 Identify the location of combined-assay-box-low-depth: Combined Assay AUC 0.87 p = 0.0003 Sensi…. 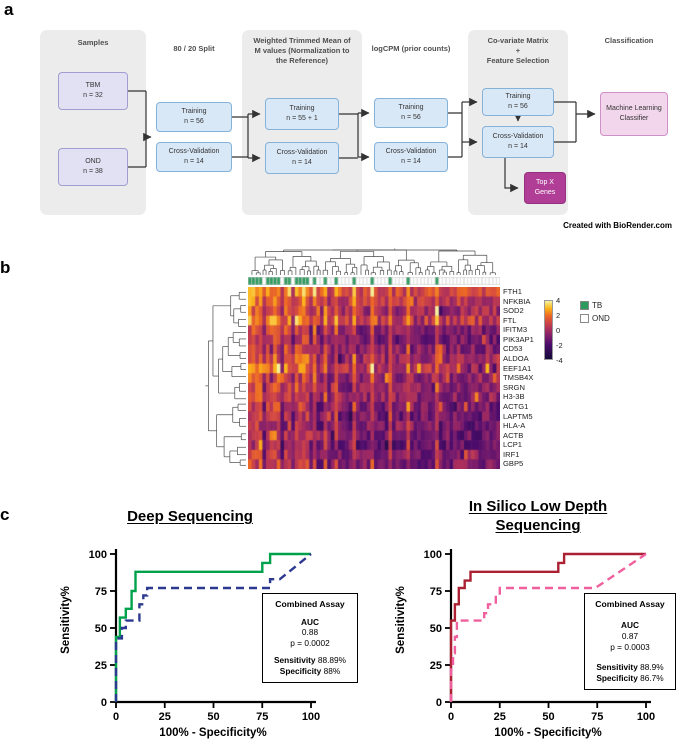
(630, 641).